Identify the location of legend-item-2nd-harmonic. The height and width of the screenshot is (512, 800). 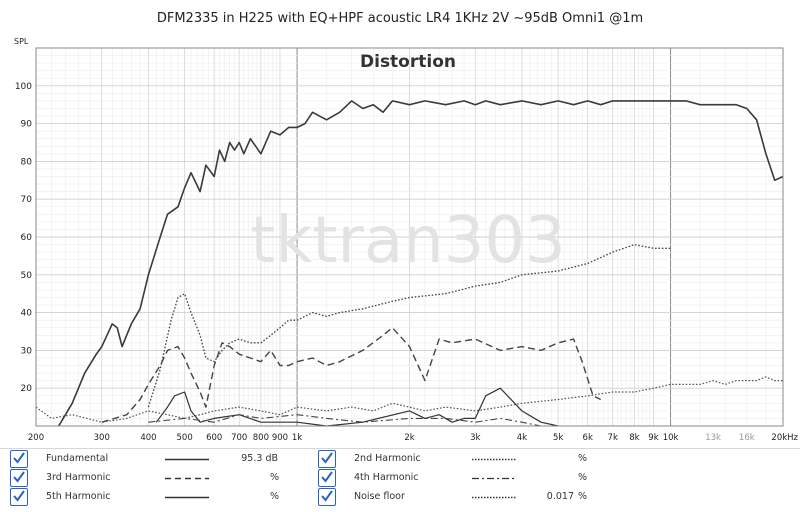
(327, 459).